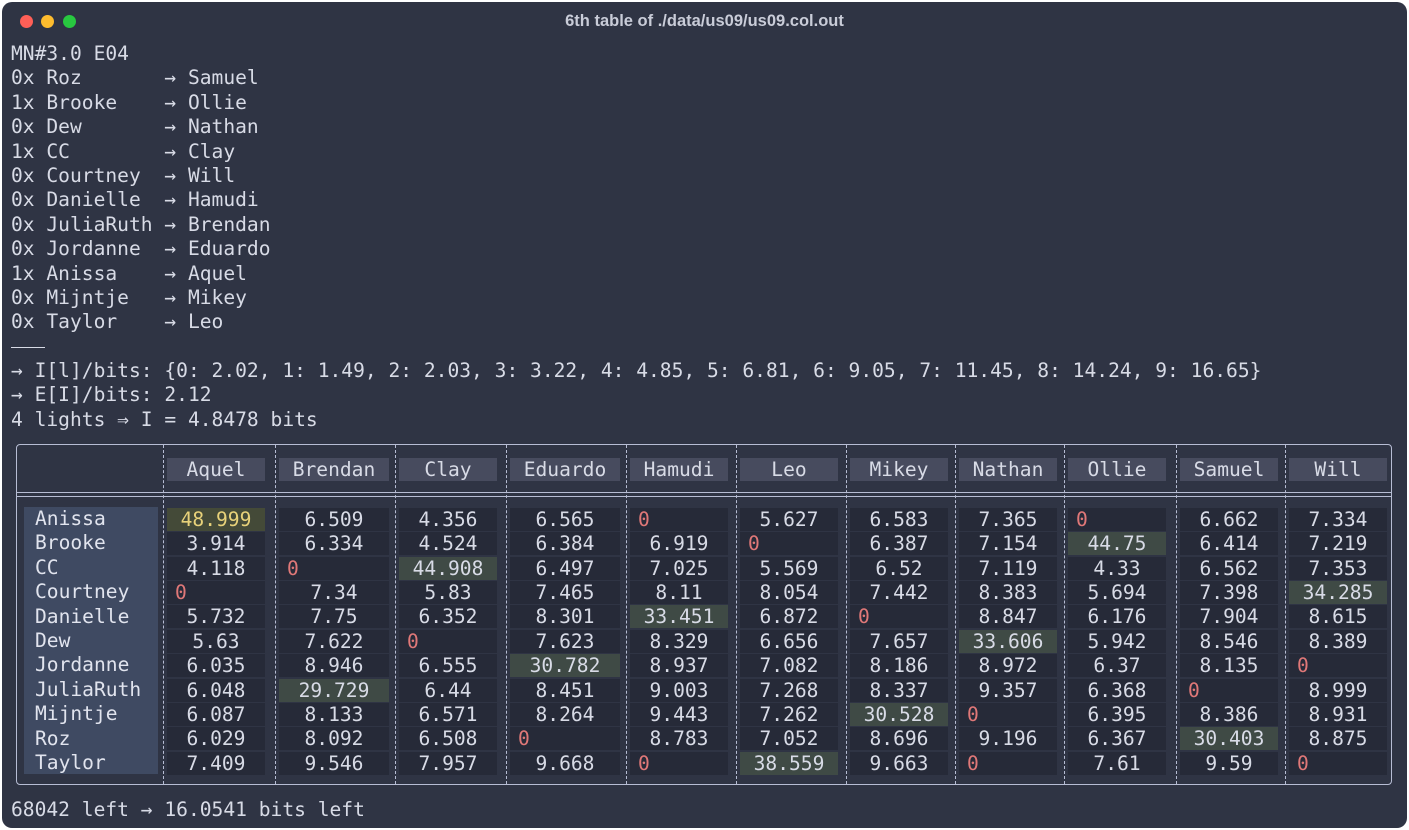 This screenshot has width=1409, height=830. What do you see at coordinates (789, 666) in the screenshot?
I see `table-cell: 7.082` at bounding box center [789, 666].